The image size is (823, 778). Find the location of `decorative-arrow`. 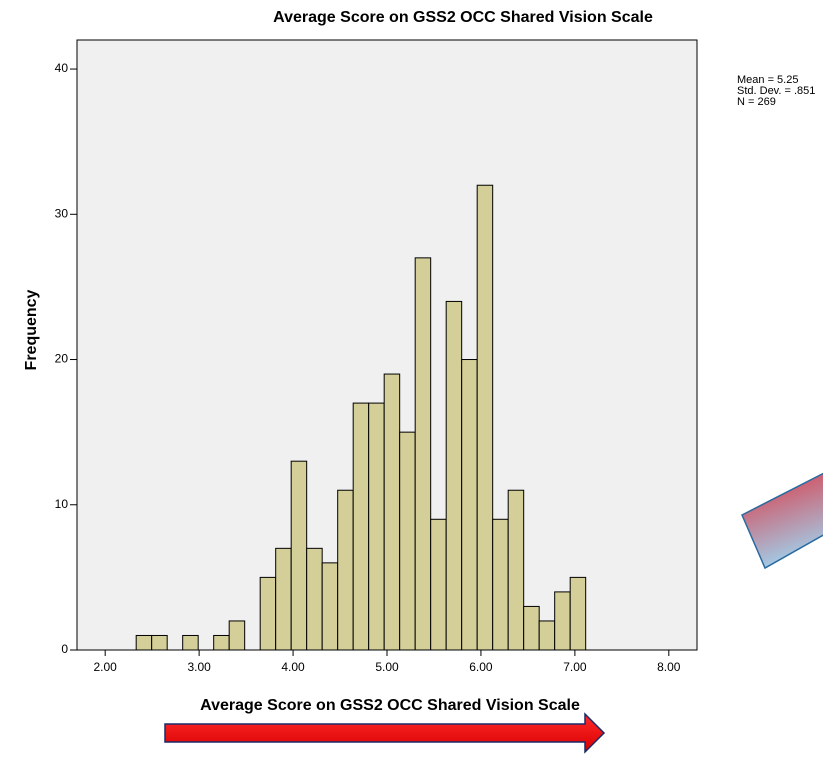

decorative-arrow is located at coordinates (385, 733).